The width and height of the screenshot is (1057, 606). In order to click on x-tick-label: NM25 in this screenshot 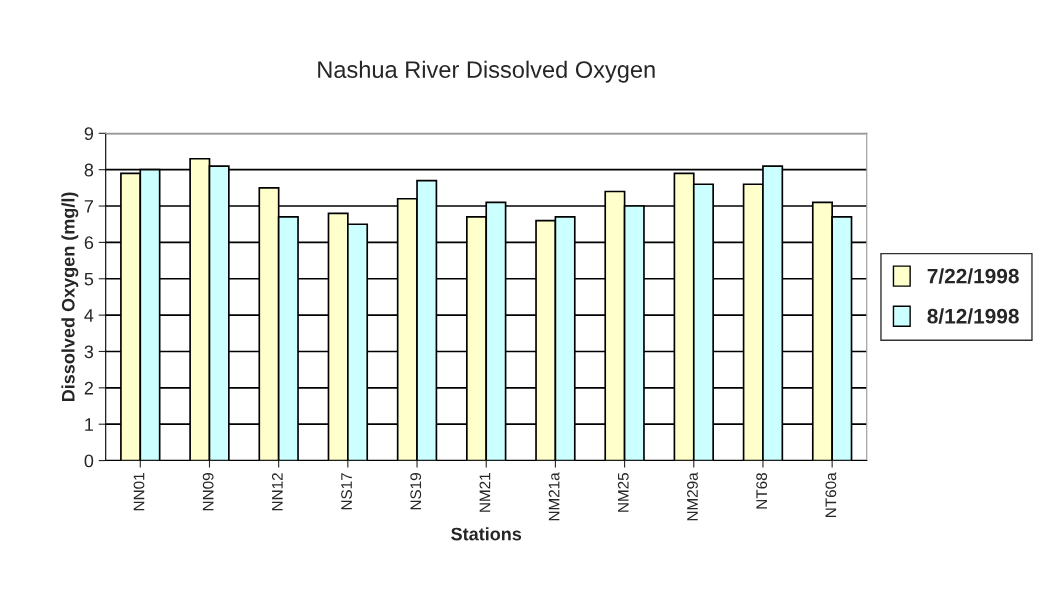, I will do `click(623, 492)`.